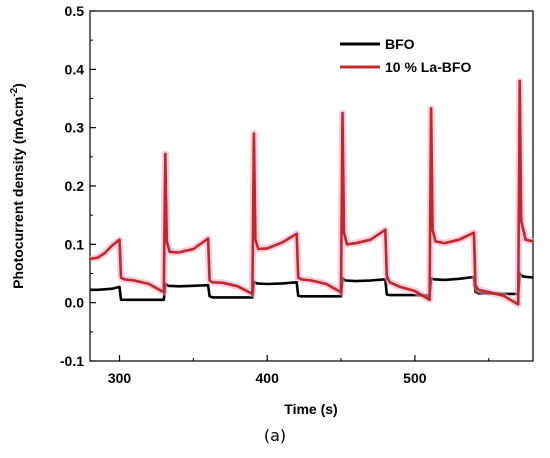 The height and width of the screenshot is (458, 550). I want to click on y-axis-title-superscript: -2, so click(14, 91).